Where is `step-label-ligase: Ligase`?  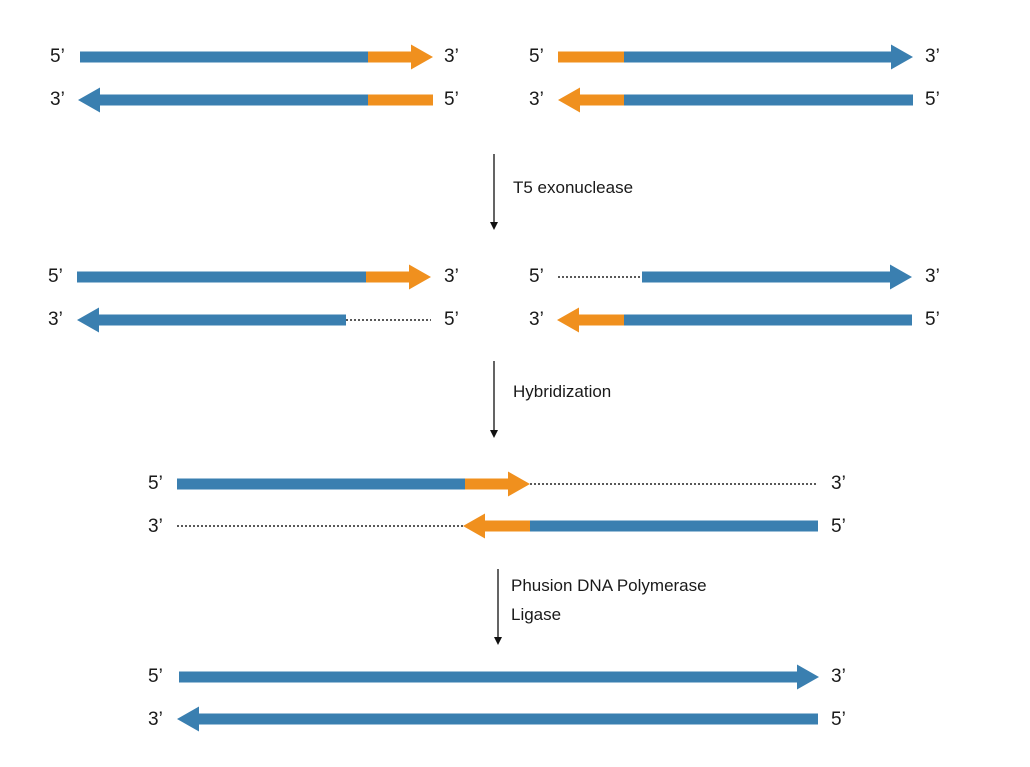
step-label-ligase: Ligase is located at coordinates (536, 614).